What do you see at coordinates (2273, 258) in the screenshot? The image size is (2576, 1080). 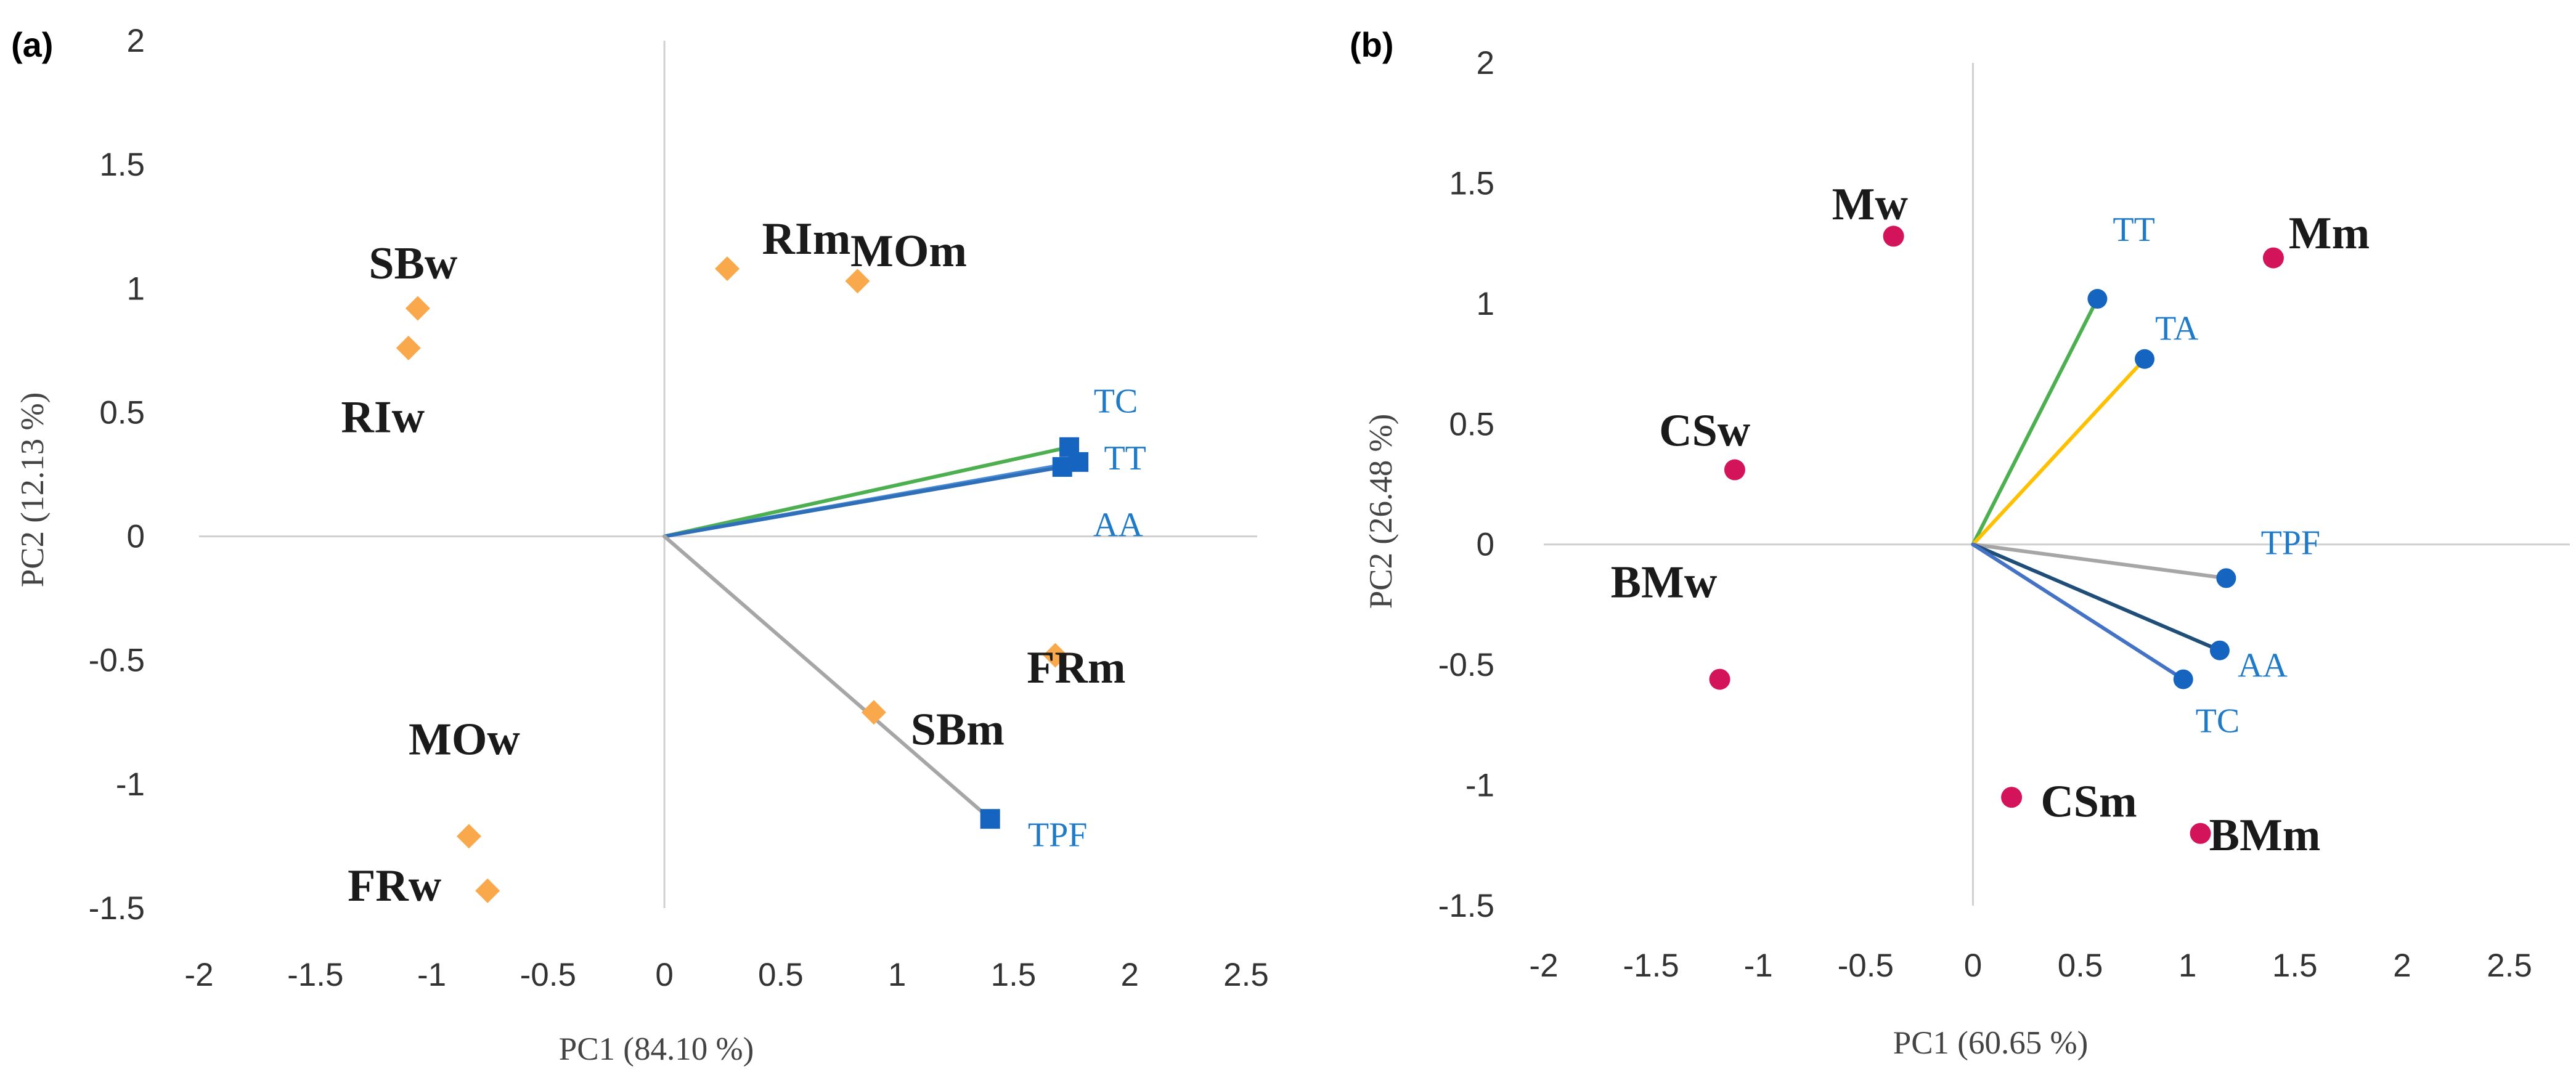 I see `panel-b-point-mm` at bounding box center [2273, 258].